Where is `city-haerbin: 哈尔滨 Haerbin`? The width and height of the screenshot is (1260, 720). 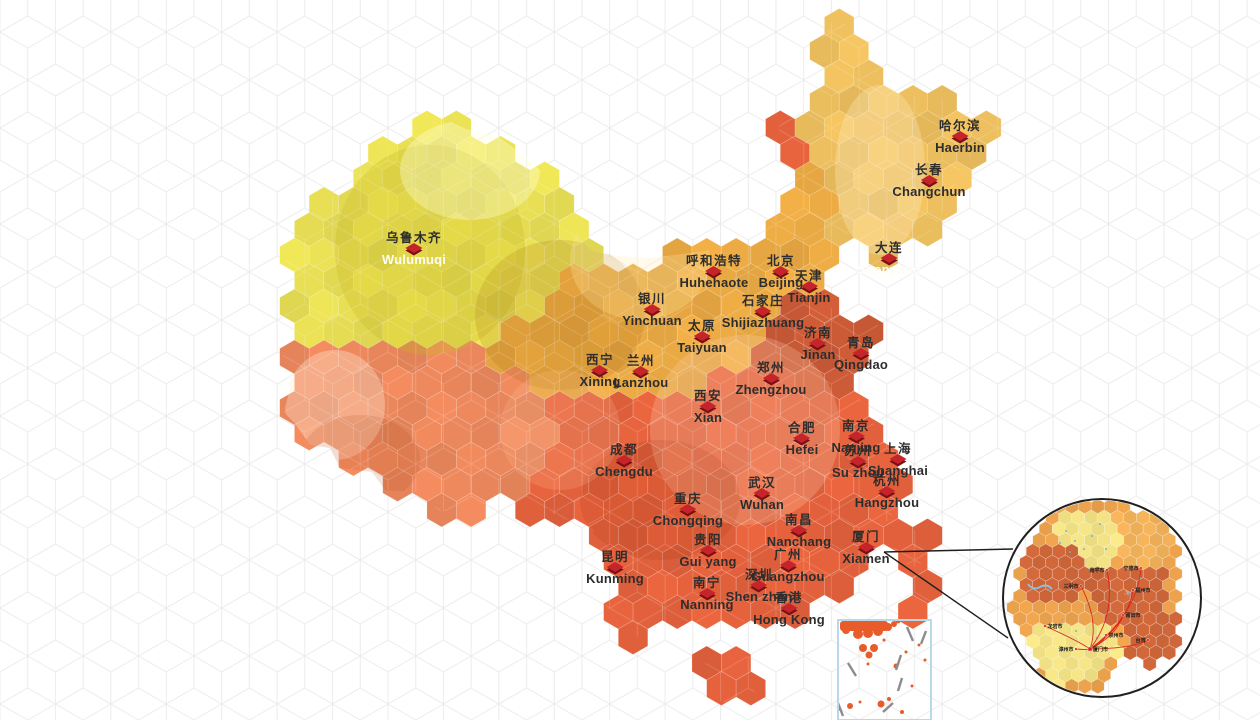
city-haerbin: 哈尔滨 Haerbin is located at coordinates (960, 137).